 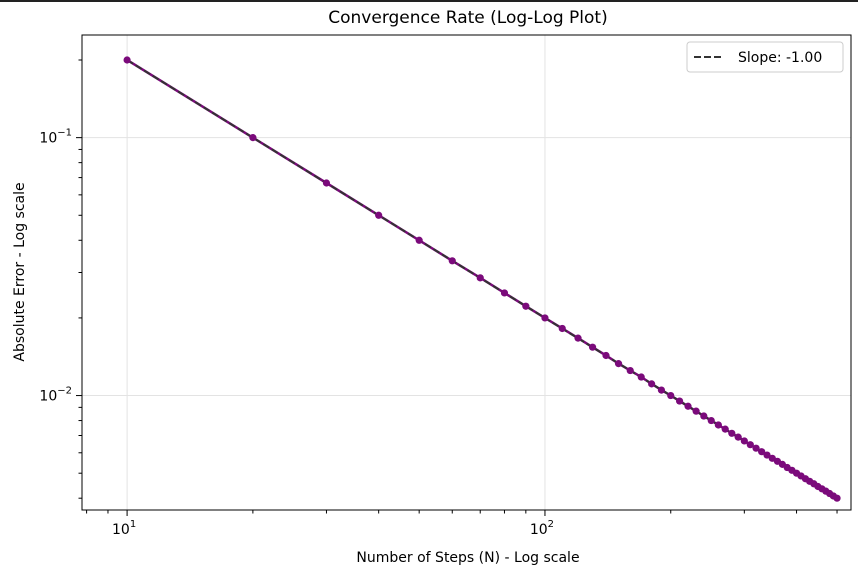 I want to click on x-tick-label: 10¹, so click(x=124, y=528).